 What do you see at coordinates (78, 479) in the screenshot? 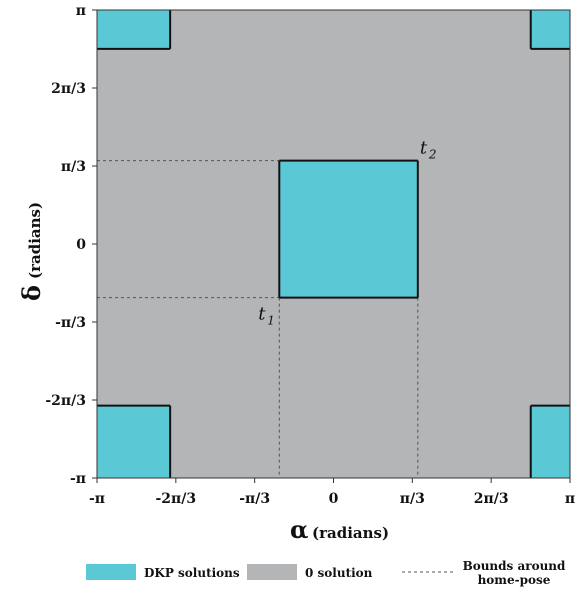
I see `y-tick-label: -π` at bounding box center [78, 479].